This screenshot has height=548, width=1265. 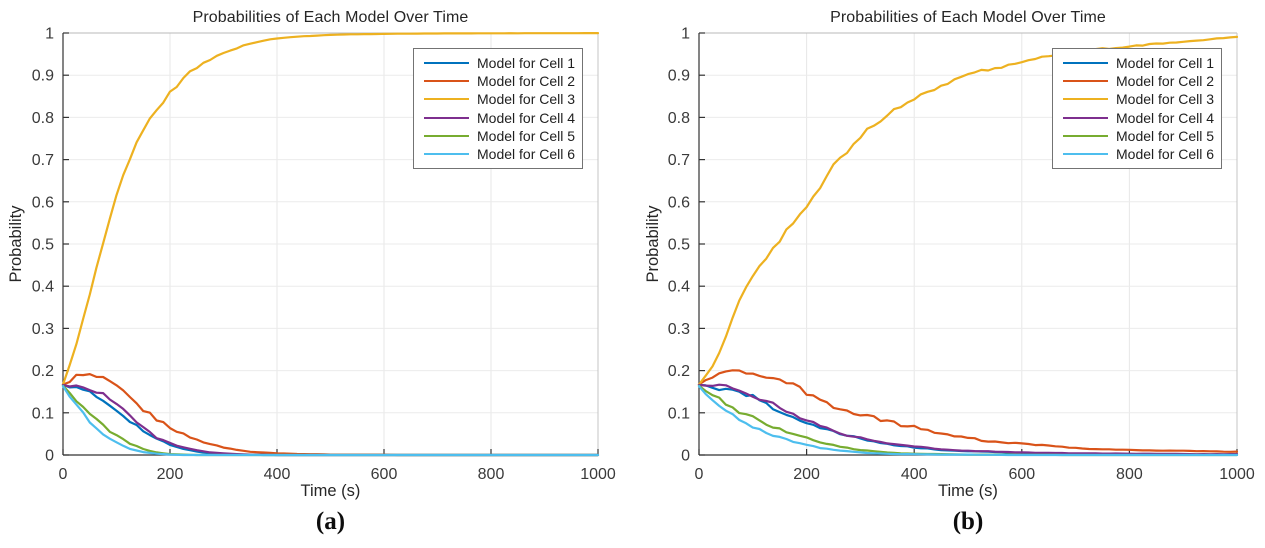 What do you see at coordinates (968, 17) in the screenshot?
I see `chart-title-b: Probabilities of Each Model Over Time` at bounding box center [968, 17].